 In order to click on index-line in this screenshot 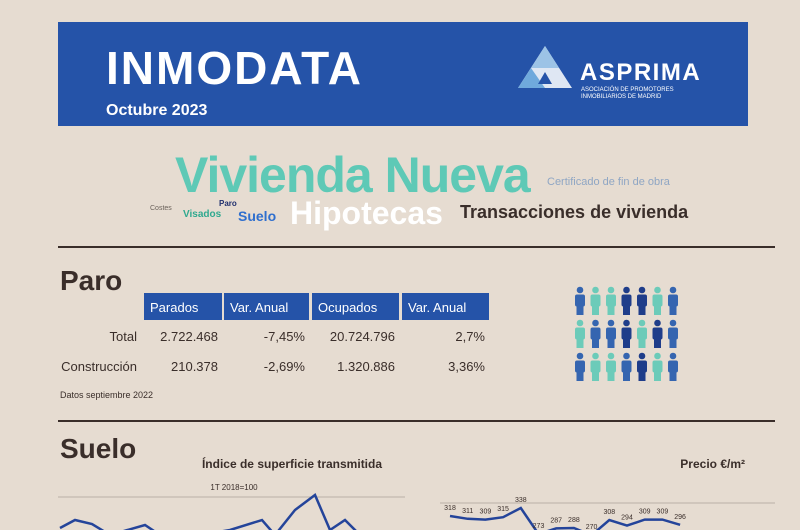, I will do `click(208, 511)`.